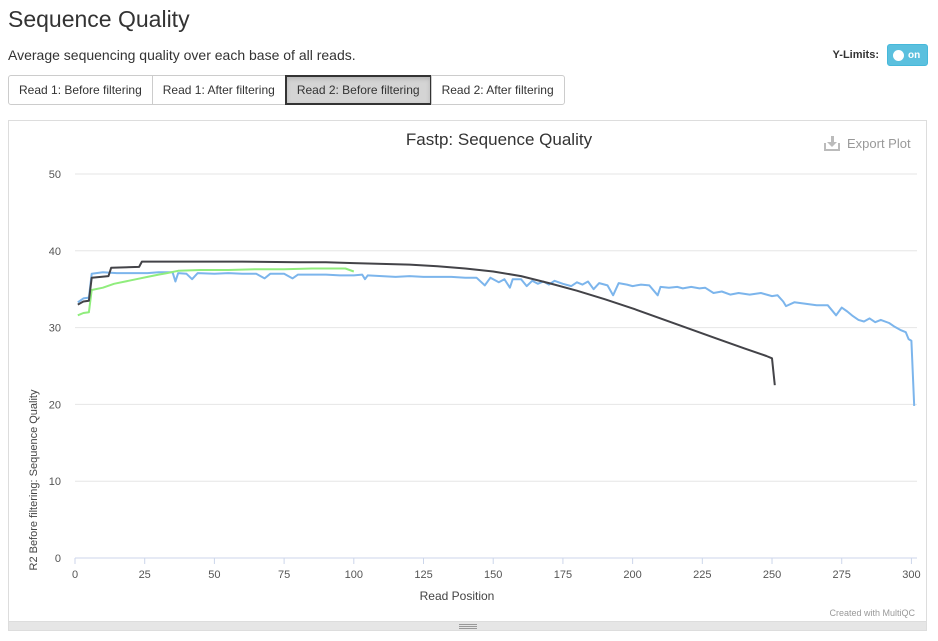  Describe the element at coordinates (493, 575) in the screenshot. I see `x-tick-label: 150` at that location.